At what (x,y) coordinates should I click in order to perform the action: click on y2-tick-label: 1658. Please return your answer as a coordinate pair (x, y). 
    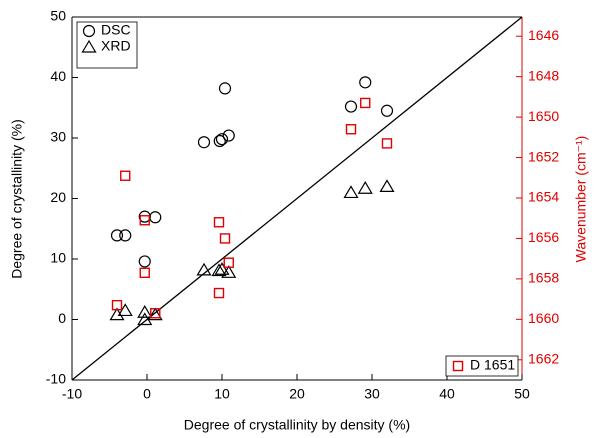
    Looking at the image, I should click on (543, 278).